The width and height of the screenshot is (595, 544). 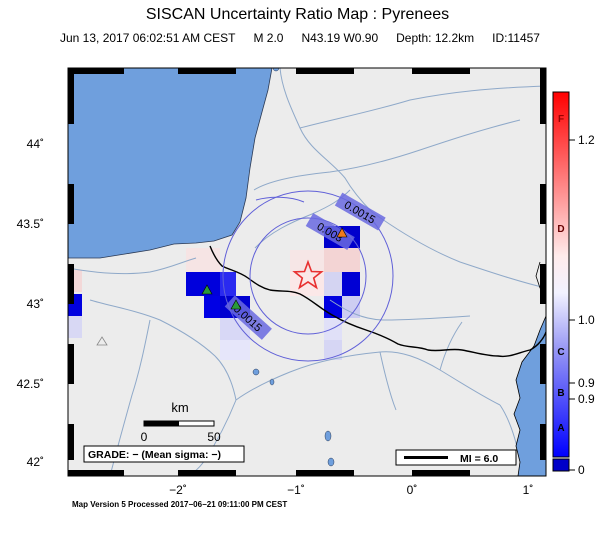 What do you see at coordinates (586, 140) in the screenshot?
I see `colorbar-value: 1.2` at bounding box center [586, 140].